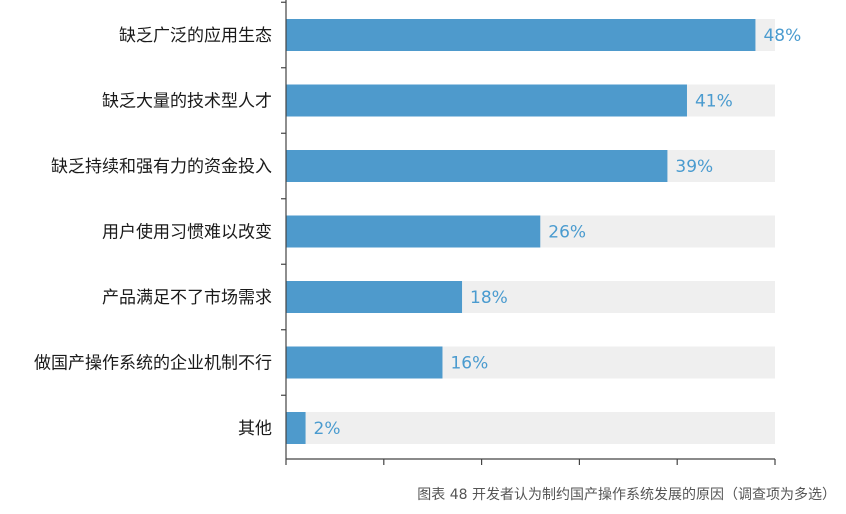  What do you see at coordinates (567, 233) in the screenshot?
I see `value-label: 26%` at bounding box center [567, 233].